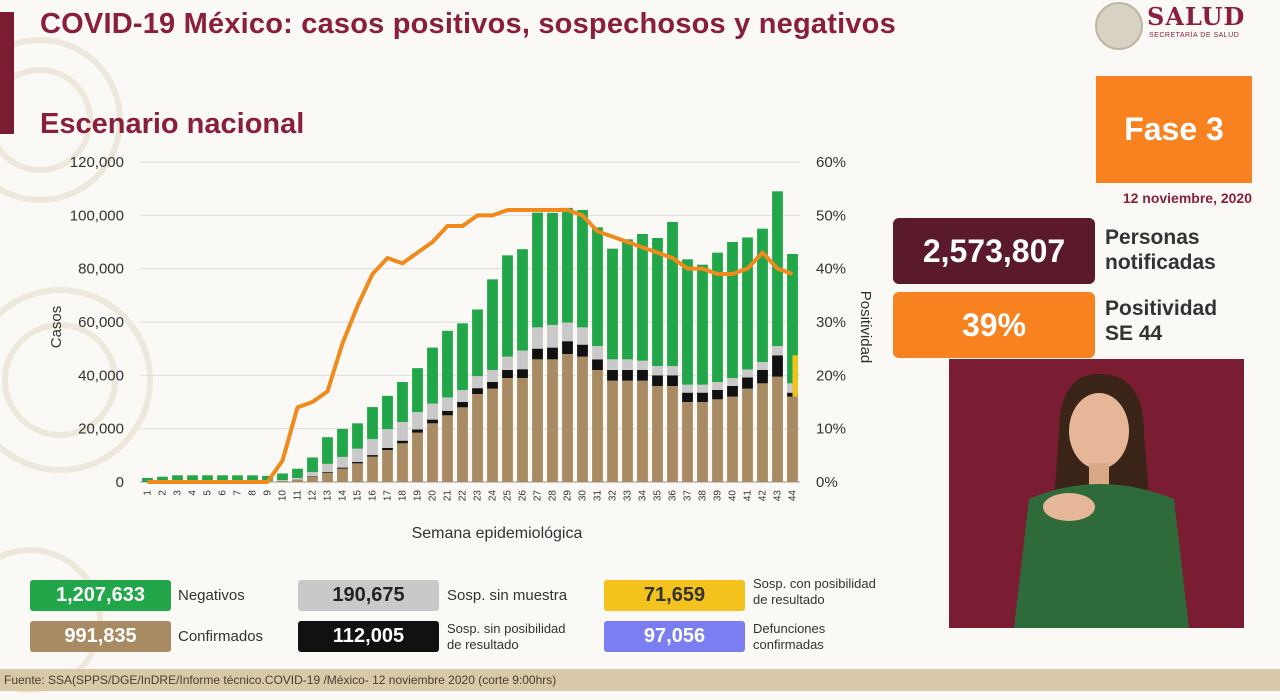  I want to click on x-tick-label: 9, so click(268, 493).